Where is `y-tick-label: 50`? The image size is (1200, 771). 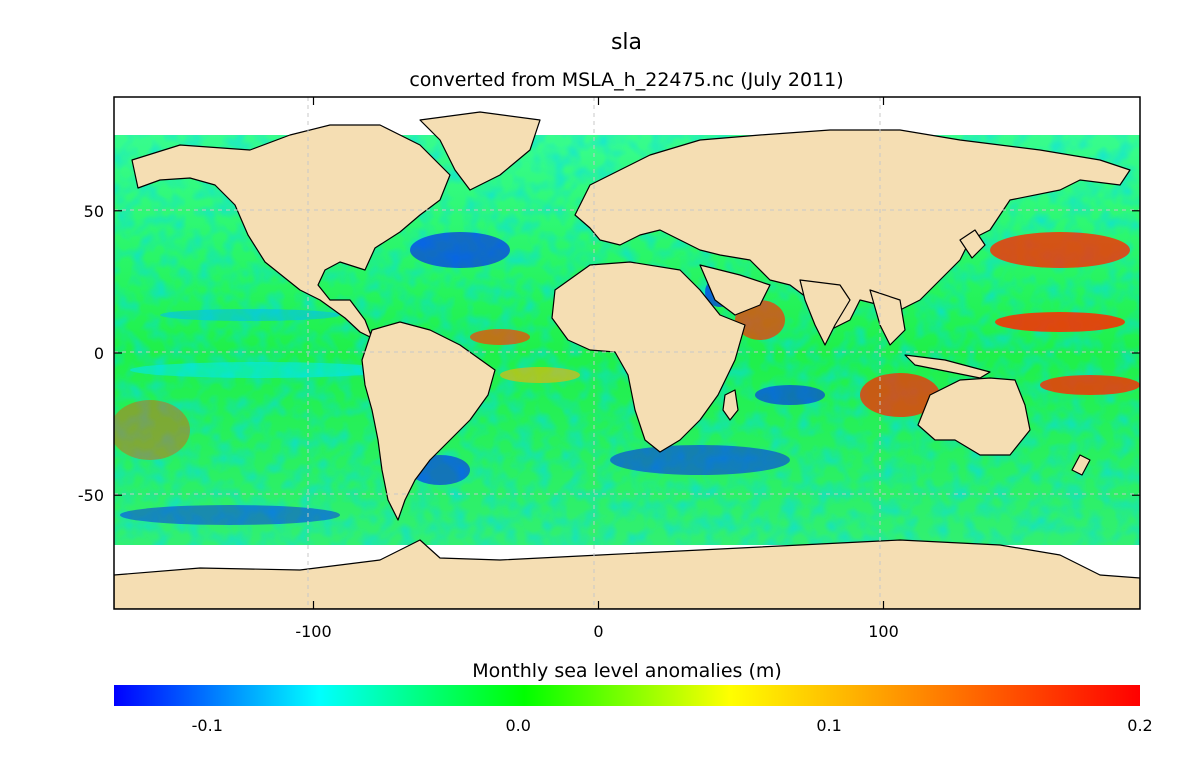
y-tick-label: 50 is located at coordinates (94, 211).